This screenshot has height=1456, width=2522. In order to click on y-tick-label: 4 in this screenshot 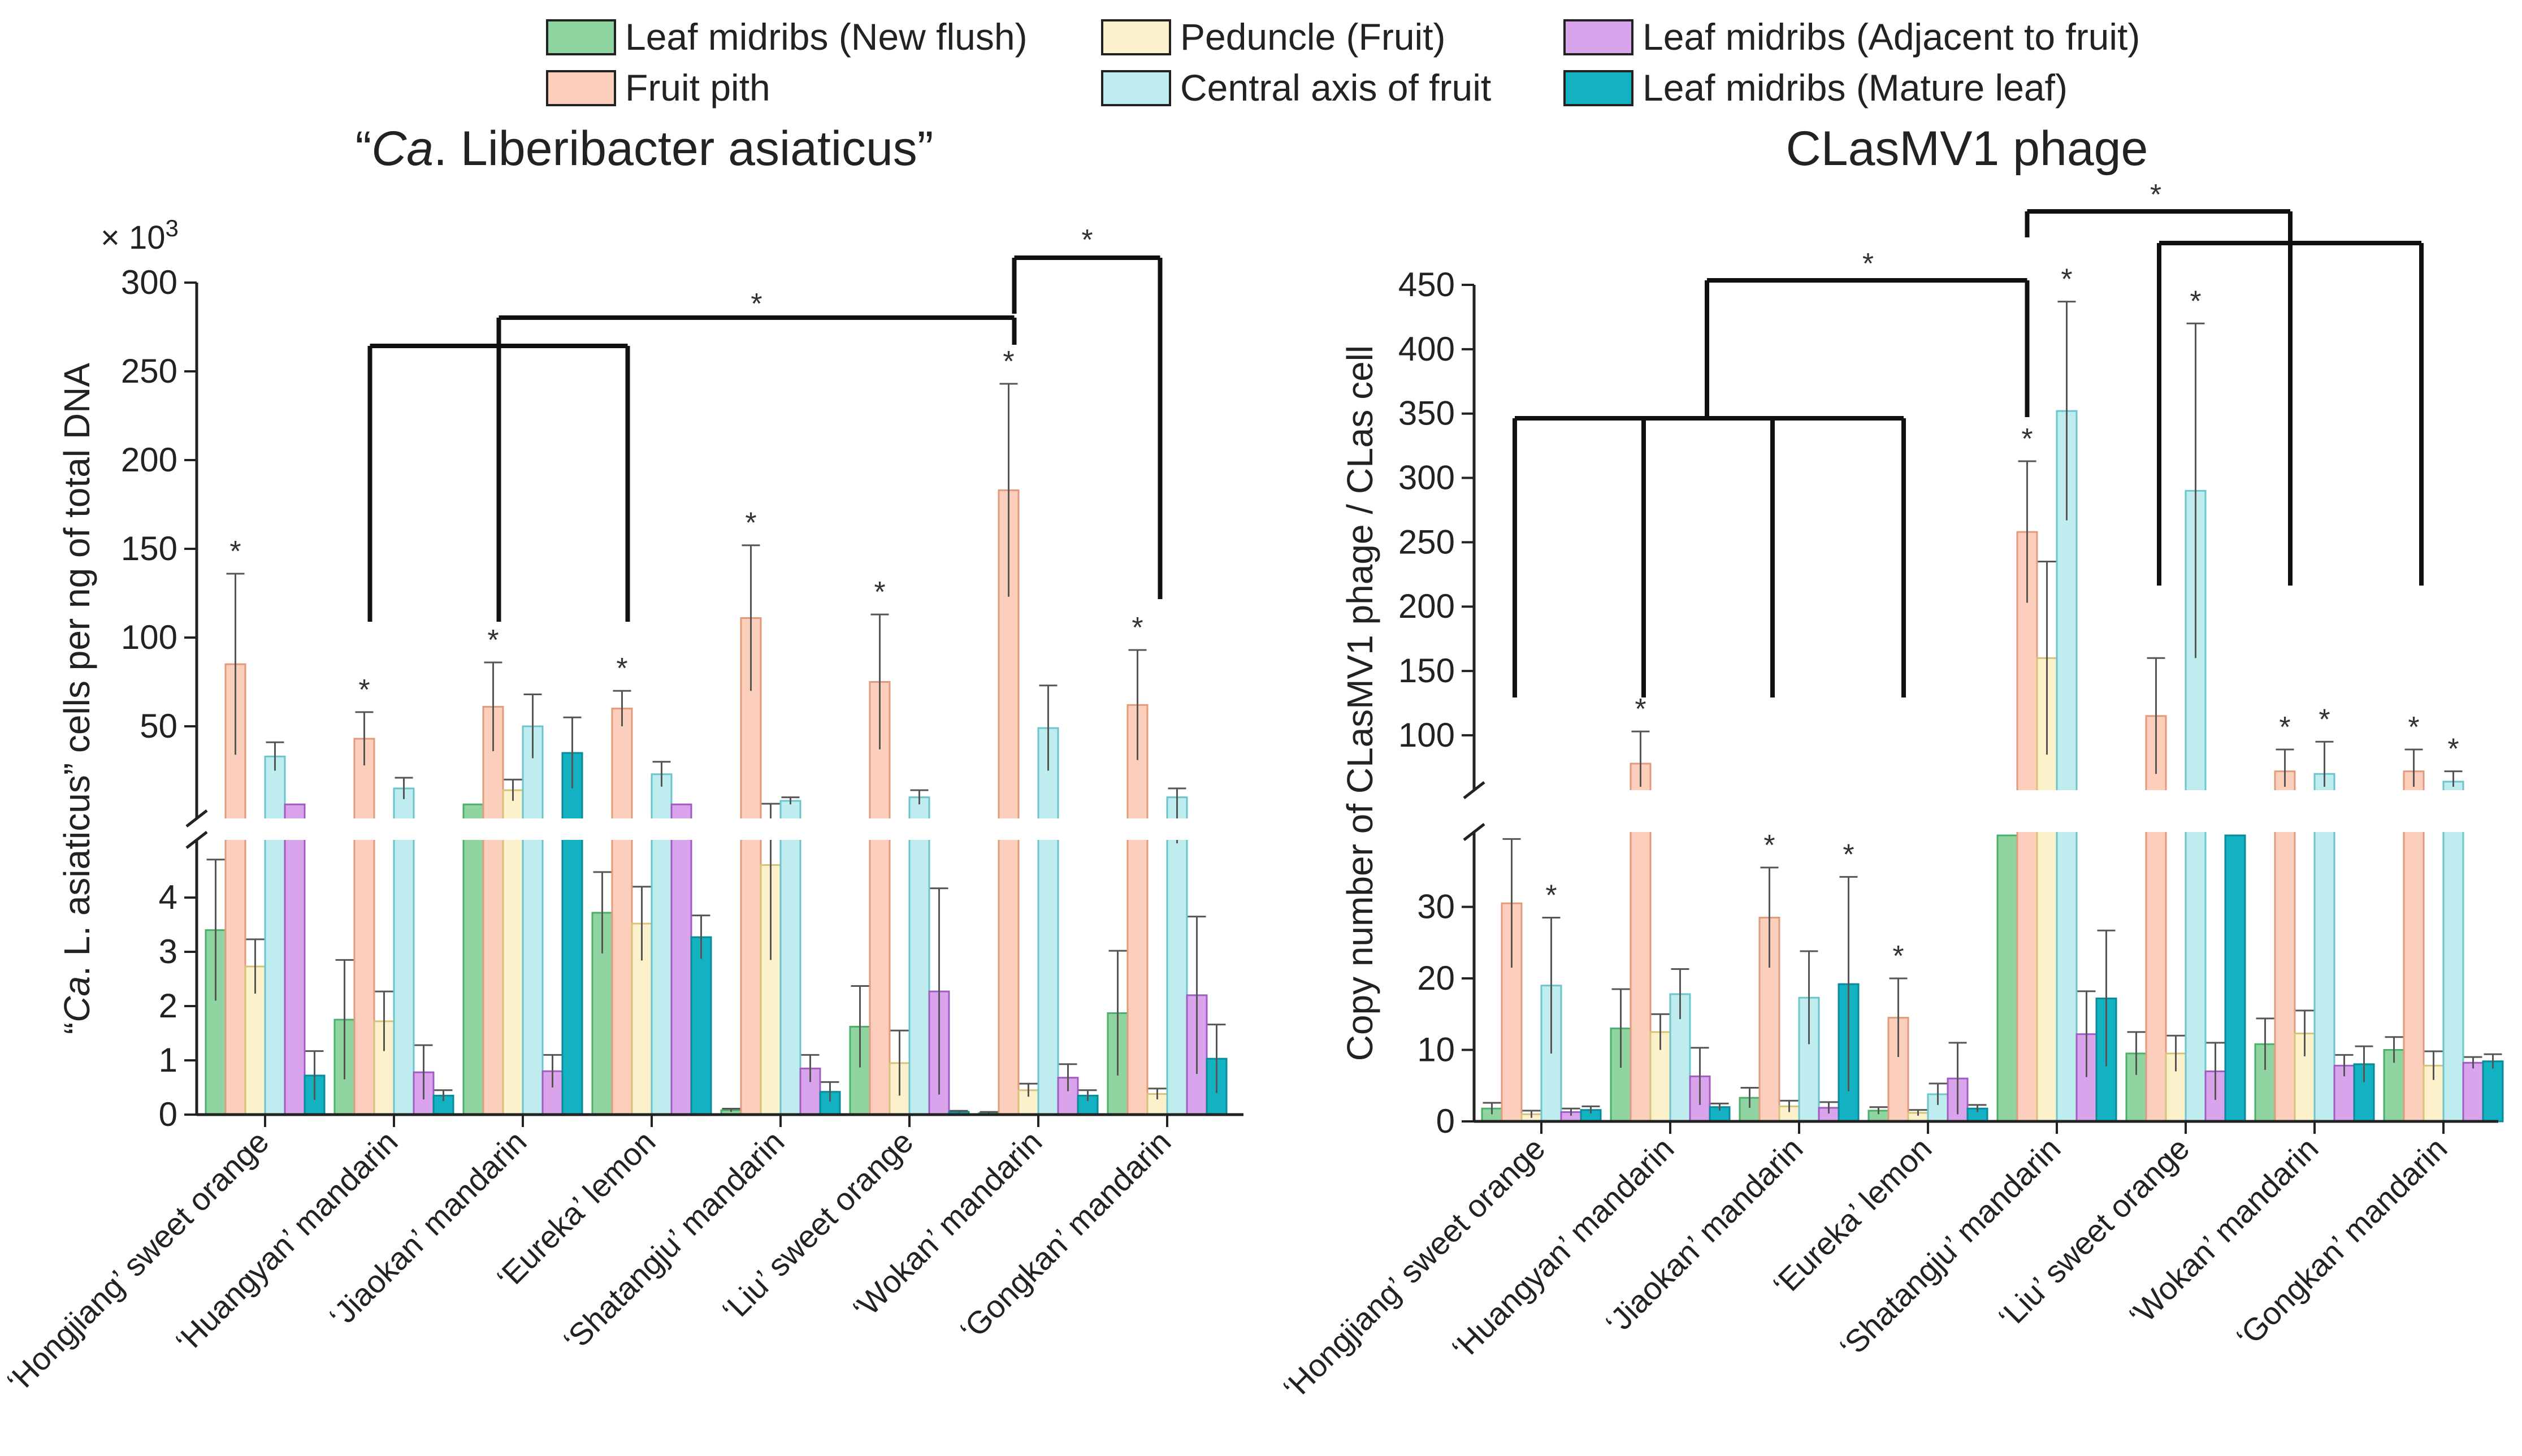, I will do `click(168, 897)`.